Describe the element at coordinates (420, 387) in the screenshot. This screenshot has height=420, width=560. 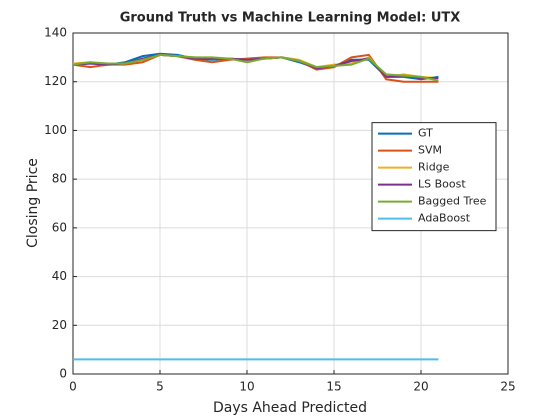
I see `x-tick-label: 20` at that location.